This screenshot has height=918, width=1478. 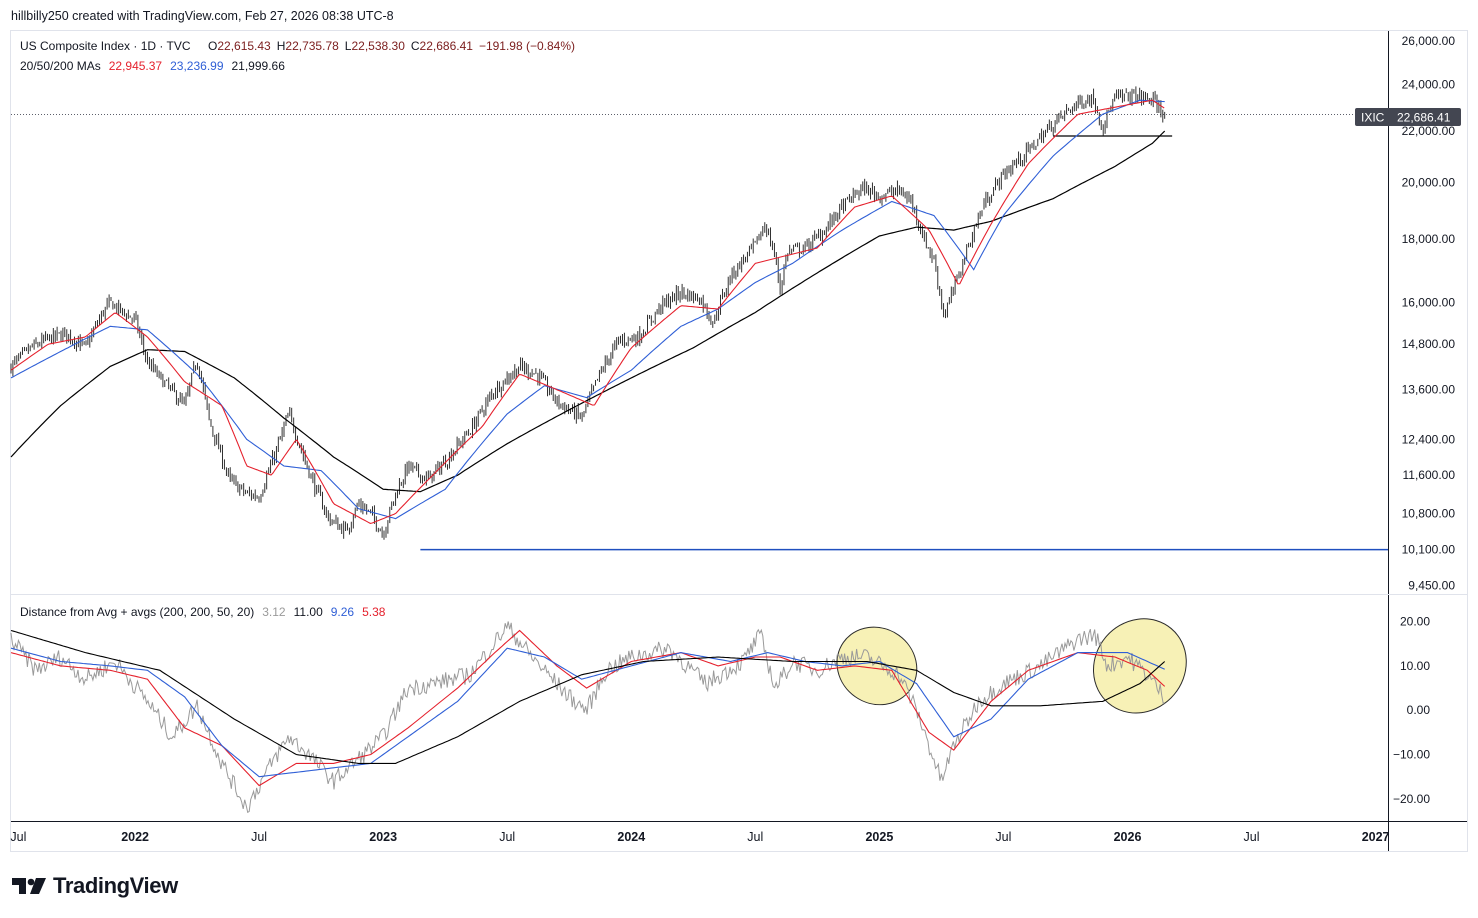 What do you see at coordinates (1431, 585) in the screenshot?
I see `price-axis-tick: 9,450.00` at bounding box center [1431, 585].